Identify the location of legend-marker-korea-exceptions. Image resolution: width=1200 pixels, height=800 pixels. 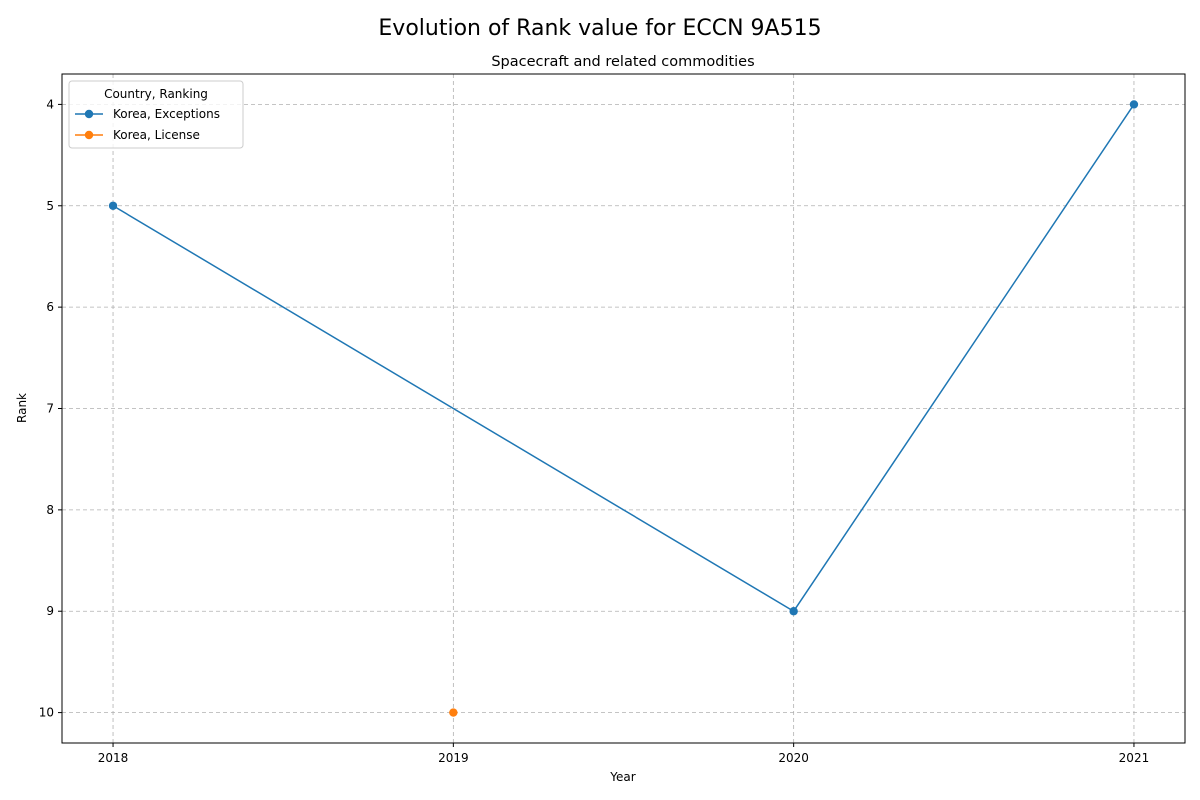
(89, 114).